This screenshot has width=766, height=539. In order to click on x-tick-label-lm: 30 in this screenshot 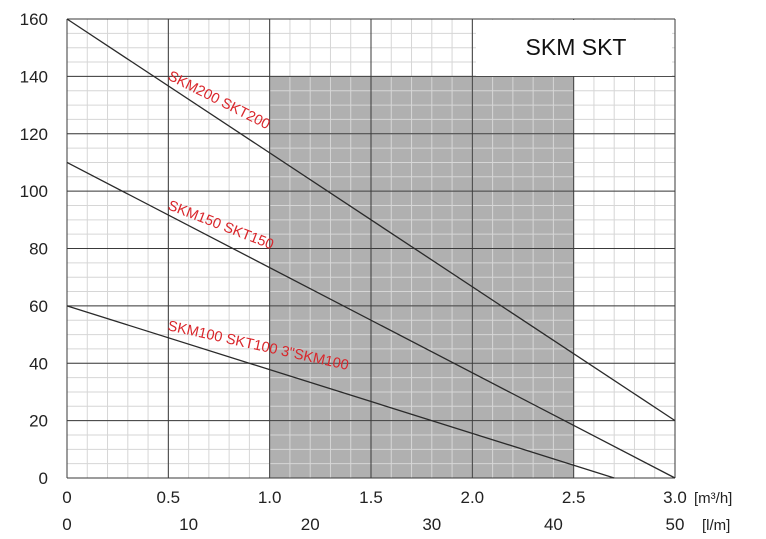, I will do `click(431, 524)`.